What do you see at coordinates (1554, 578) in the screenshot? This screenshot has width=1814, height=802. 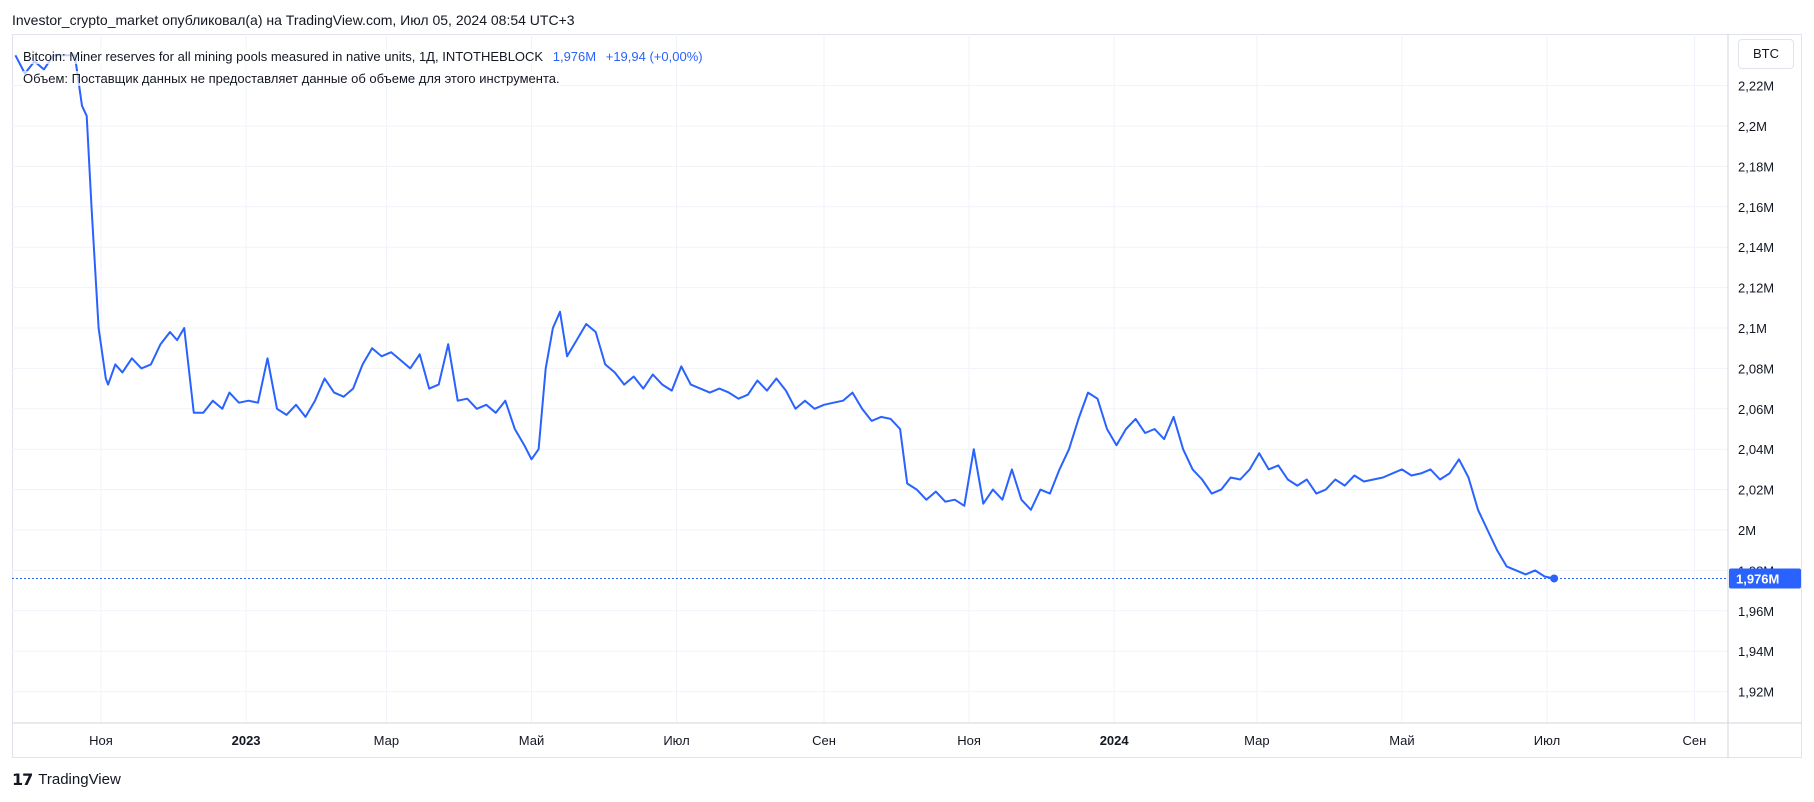 I see `last-point-marker` at bounding box center [1554, 578].